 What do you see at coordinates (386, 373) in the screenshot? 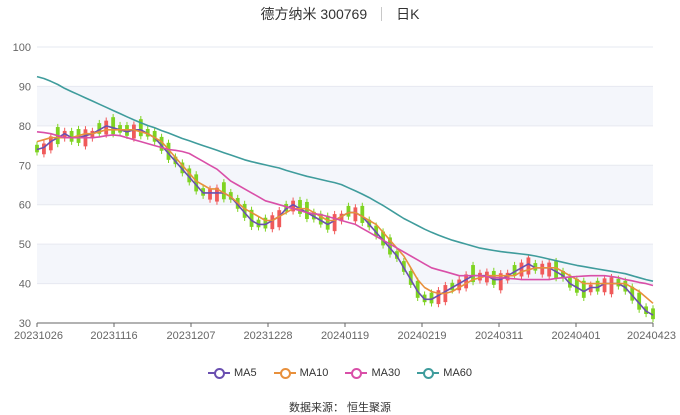
I see `legend-label: MA30` at bounding box center [386, 373].